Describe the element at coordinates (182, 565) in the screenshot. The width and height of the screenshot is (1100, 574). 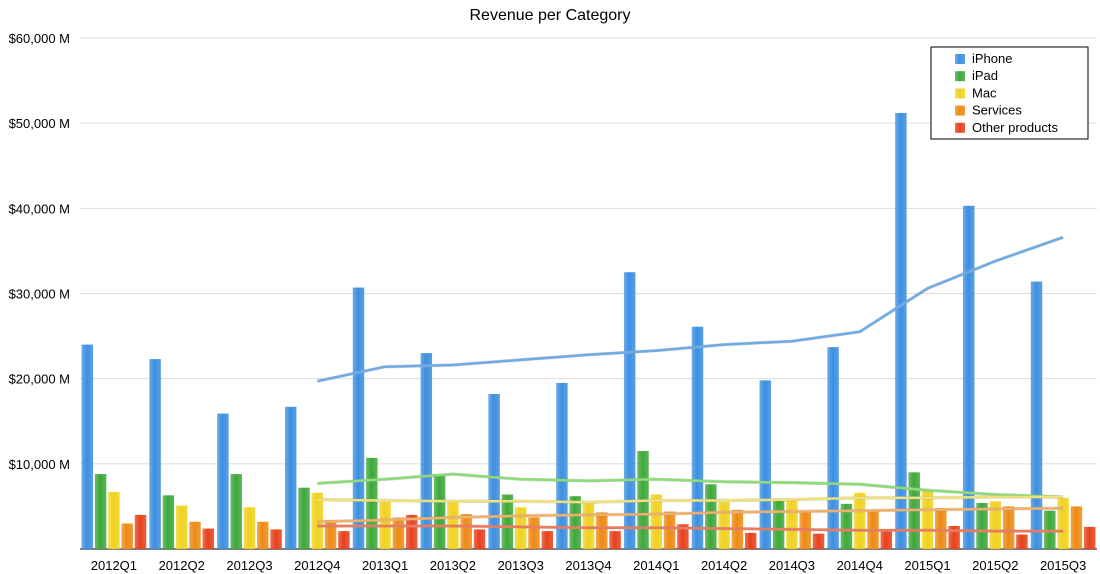
I see `x-tick-label: 2012Q2` at that location.